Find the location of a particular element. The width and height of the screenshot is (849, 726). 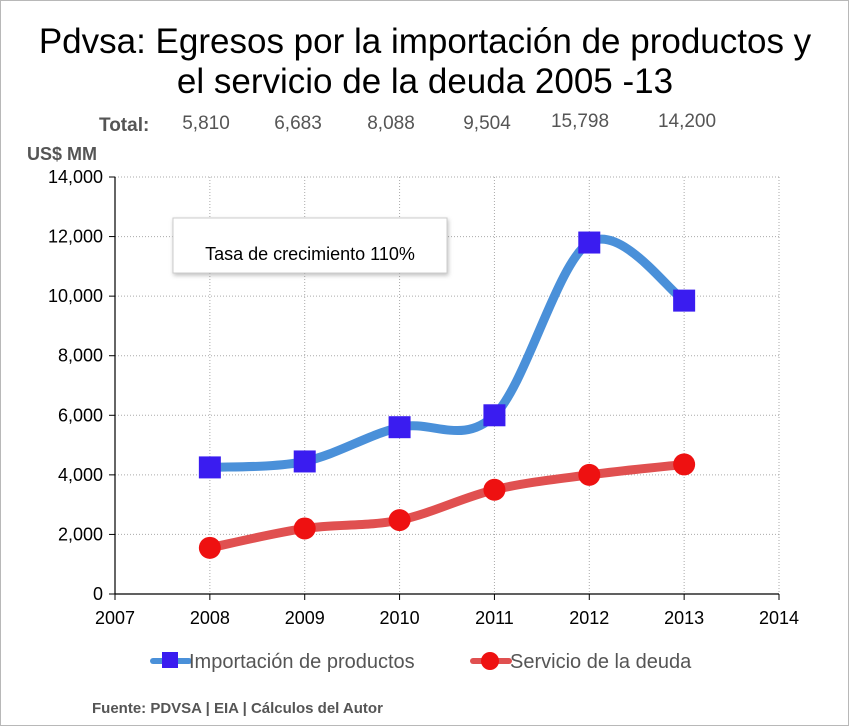

y-tick-label: 8,000 is located at coordinates (80, 356).